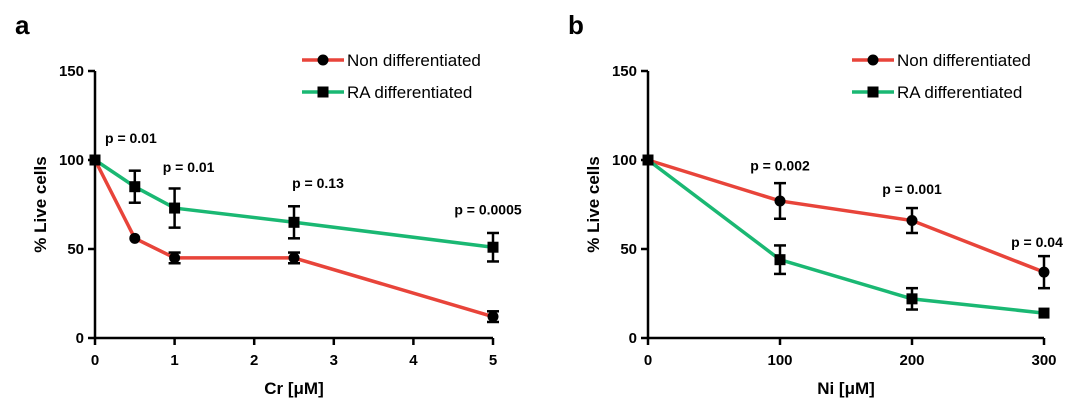 The width and height of the screenshot is (1078, 403). What do you see at coordinates (780, 166) in the screenshot?
I see `p-value-annotation: p = 0.002` at bounding box center [780, 166].